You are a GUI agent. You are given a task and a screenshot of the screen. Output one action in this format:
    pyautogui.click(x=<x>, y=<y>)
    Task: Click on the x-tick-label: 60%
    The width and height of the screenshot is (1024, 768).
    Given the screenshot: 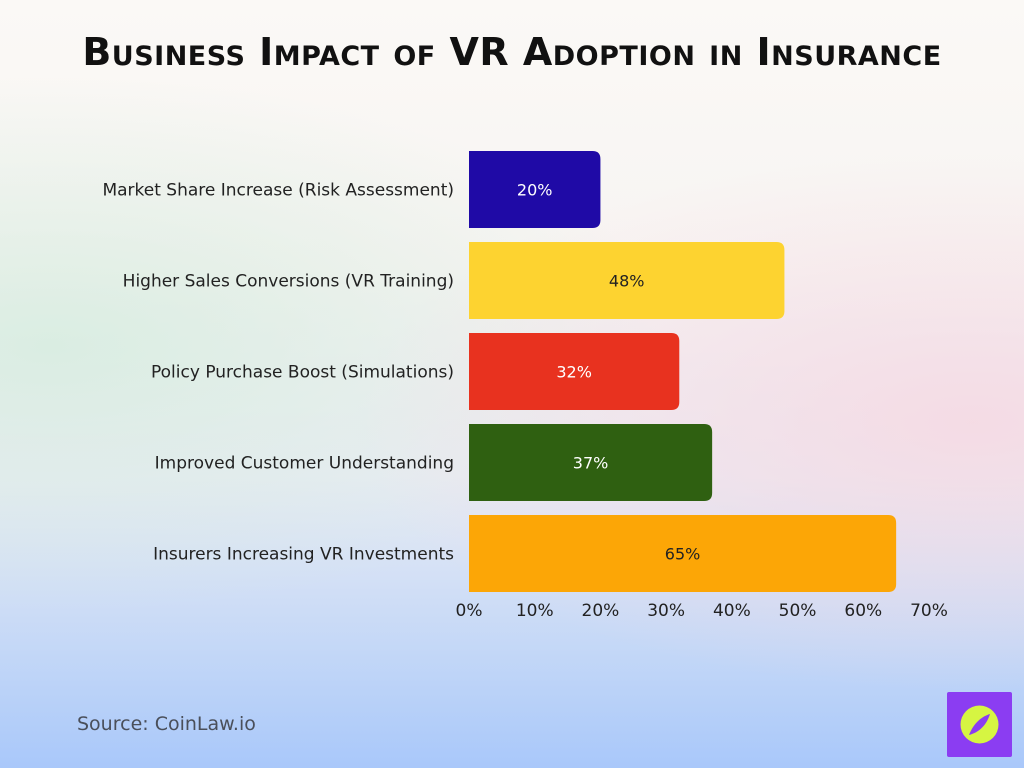 What is the action you would take?
    pyautogui.click(x=863, y=611)
    